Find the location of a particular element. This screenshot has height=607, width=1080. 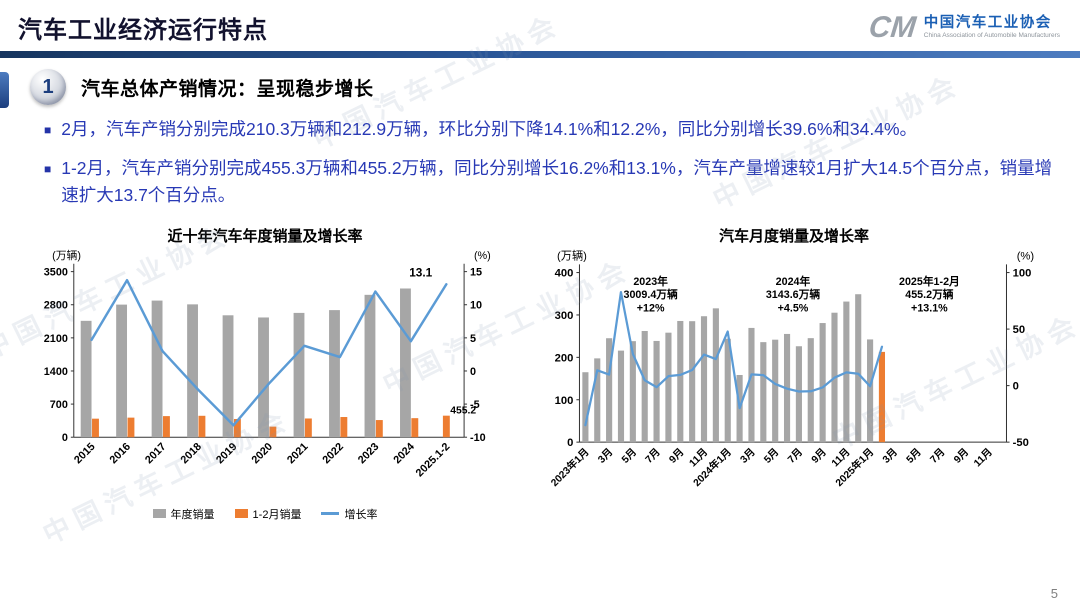

svg-text: 1400 is located at coordinates (56, 372).